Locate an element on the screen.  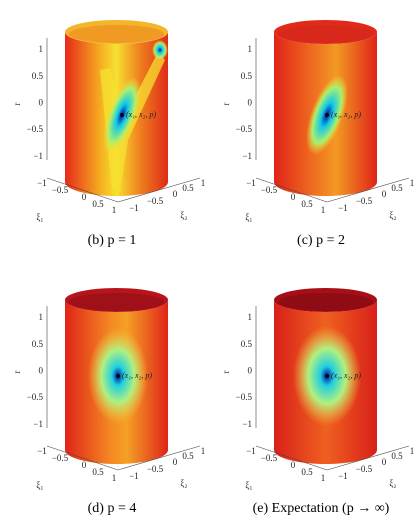
caption: (e) Expectation (p → ∞) is located at coordinates (321, 508).